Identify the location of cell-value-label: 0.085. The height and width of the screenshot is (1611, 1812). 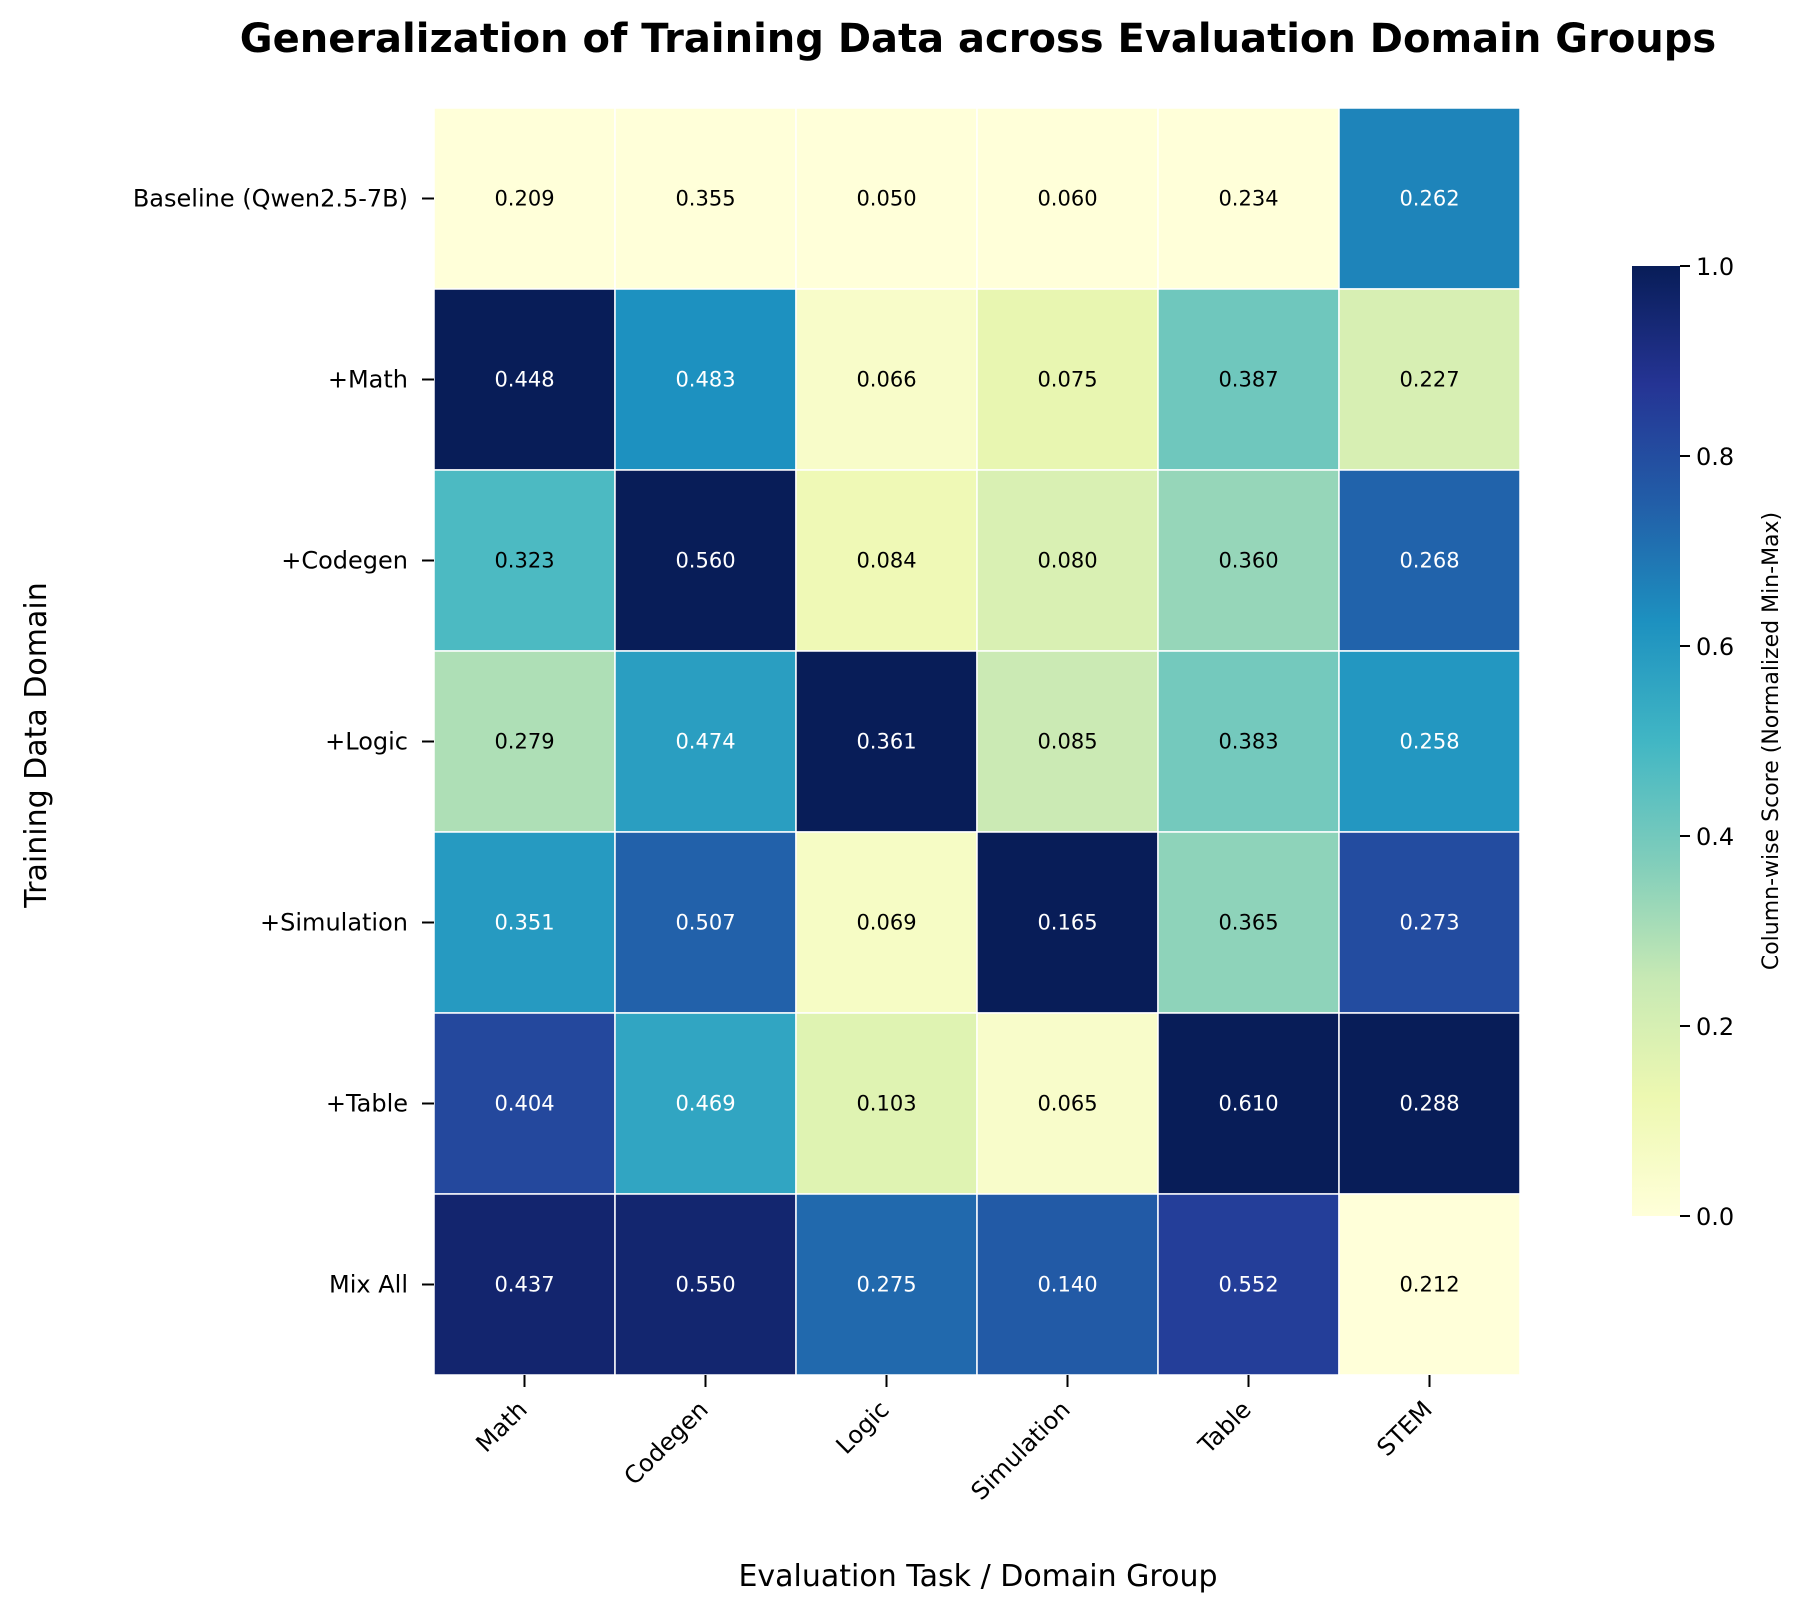
(1067, 742).